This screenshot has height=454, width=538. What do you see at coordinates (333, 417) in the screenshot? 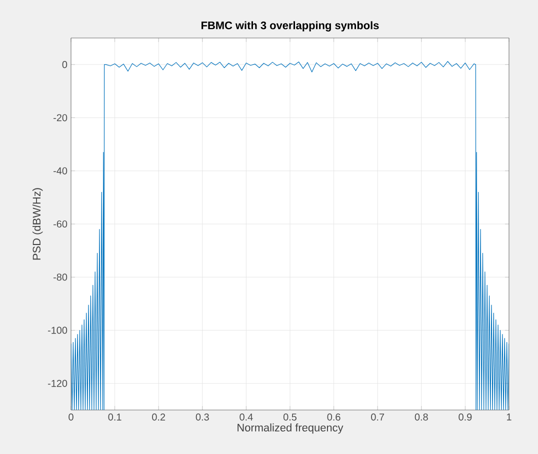
I see `x-tick-label: 0.6` at bounding box center [333, 417].